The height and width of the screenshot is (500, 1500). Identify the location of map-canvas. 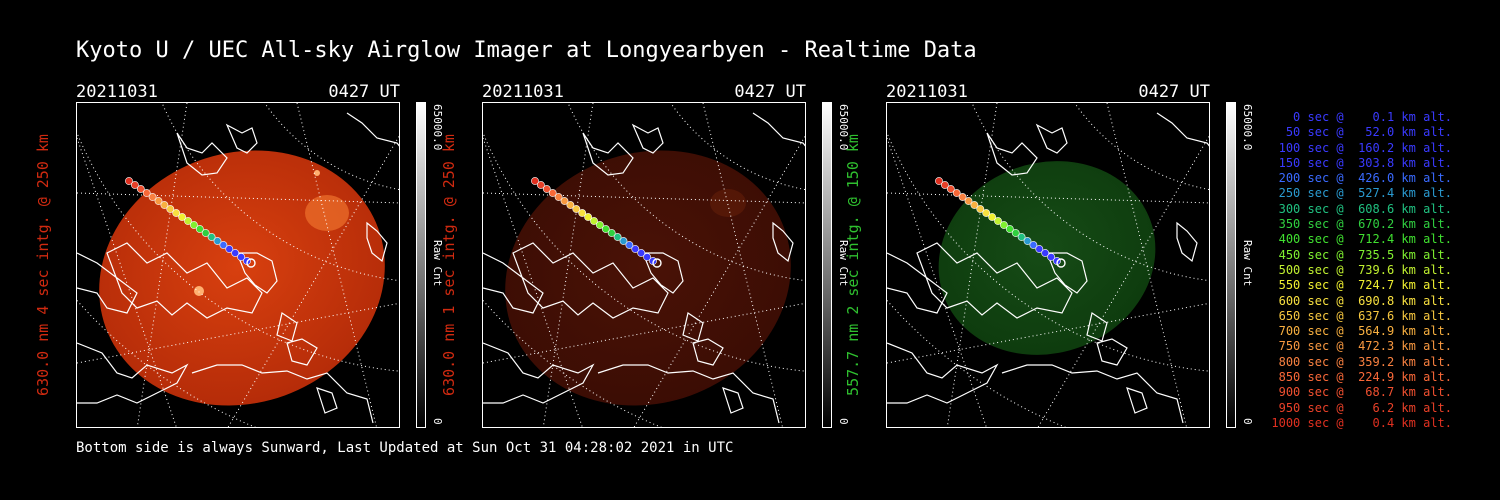
(1048, 265).